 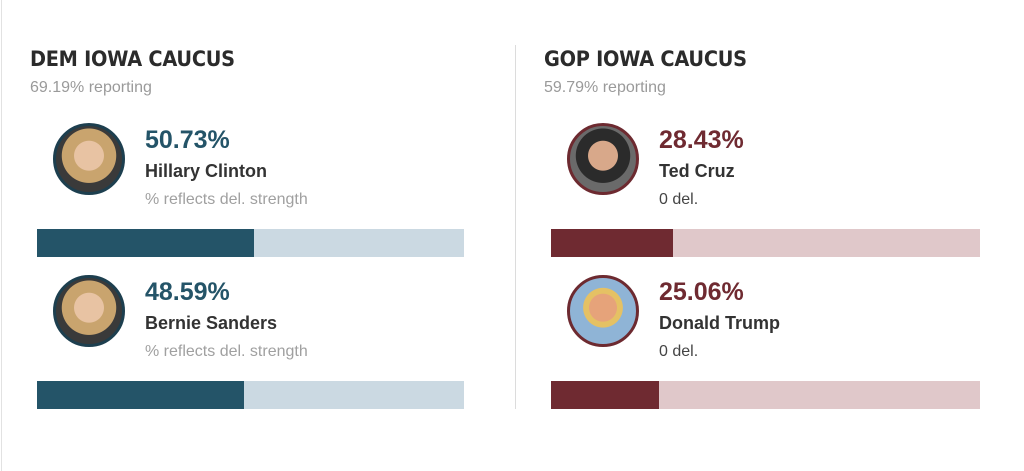 What do you see at coordinates (211, 323) in the screenshot?
I see `candidate-name: Bernie Sanders` at bounding box center [211, 323].